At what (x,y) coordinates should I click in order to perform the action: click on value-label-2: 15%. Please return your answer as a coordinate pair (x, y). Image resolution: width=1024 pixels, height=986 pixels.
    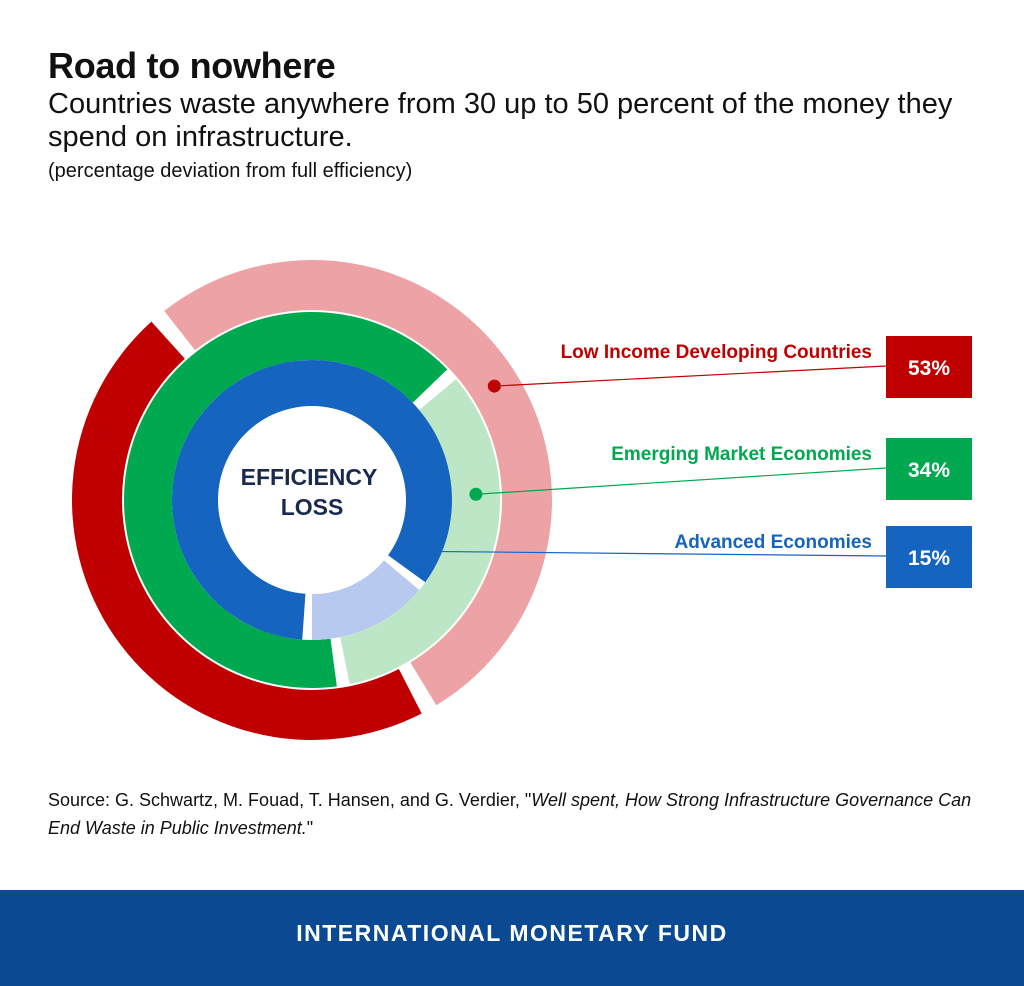
    Looking at the image, I should click on (929, 558).